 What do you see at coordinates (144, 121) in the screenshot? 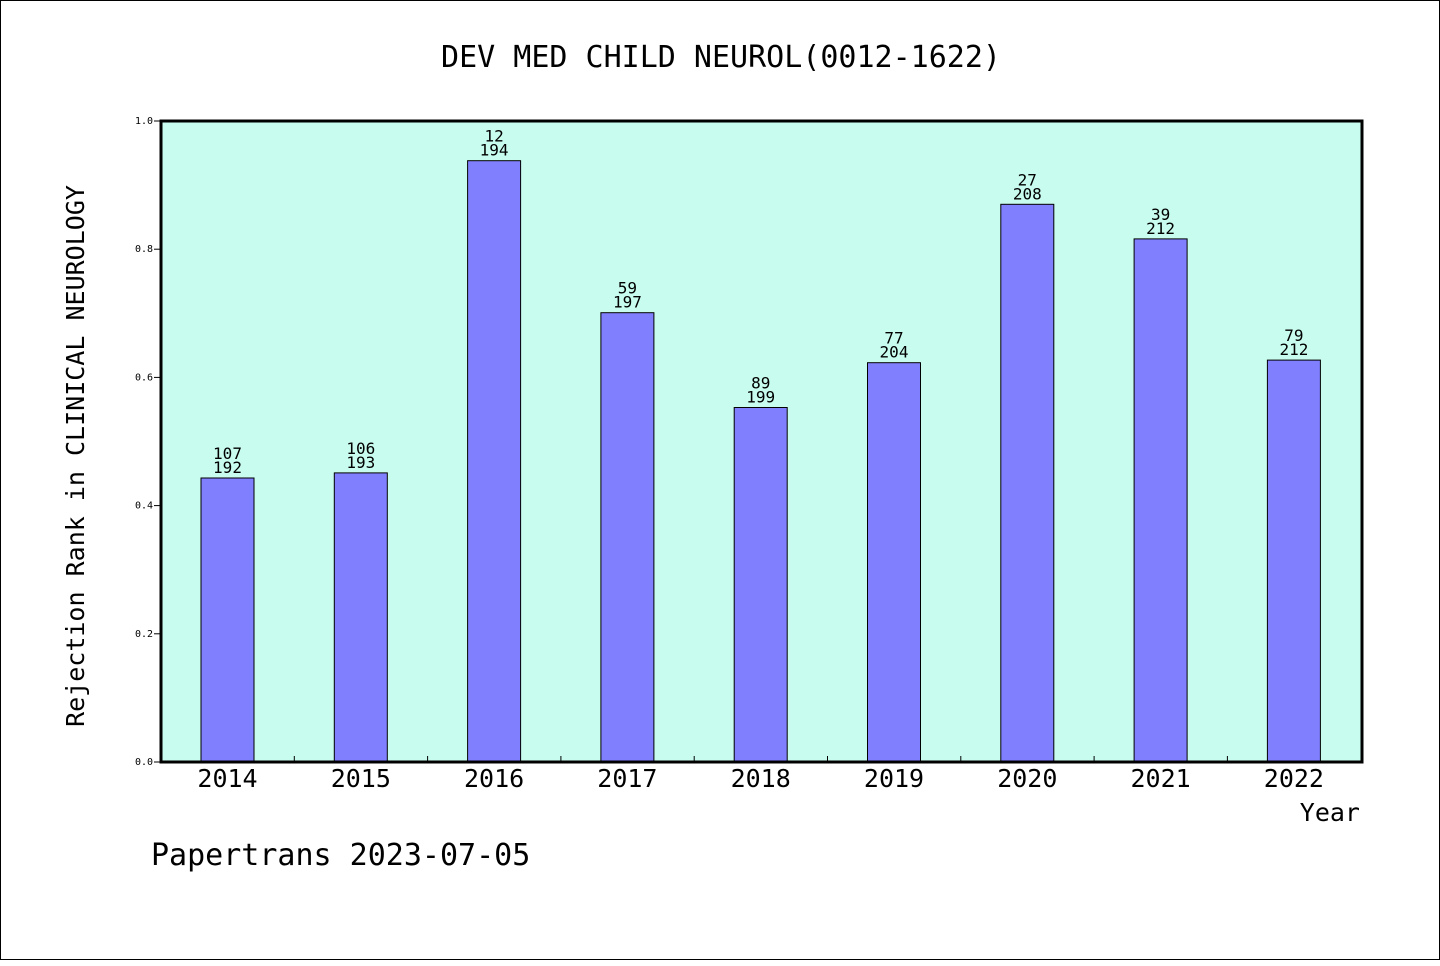
I see `y-tick-label-1.0: 1.0` at bounding box center [144, 121].